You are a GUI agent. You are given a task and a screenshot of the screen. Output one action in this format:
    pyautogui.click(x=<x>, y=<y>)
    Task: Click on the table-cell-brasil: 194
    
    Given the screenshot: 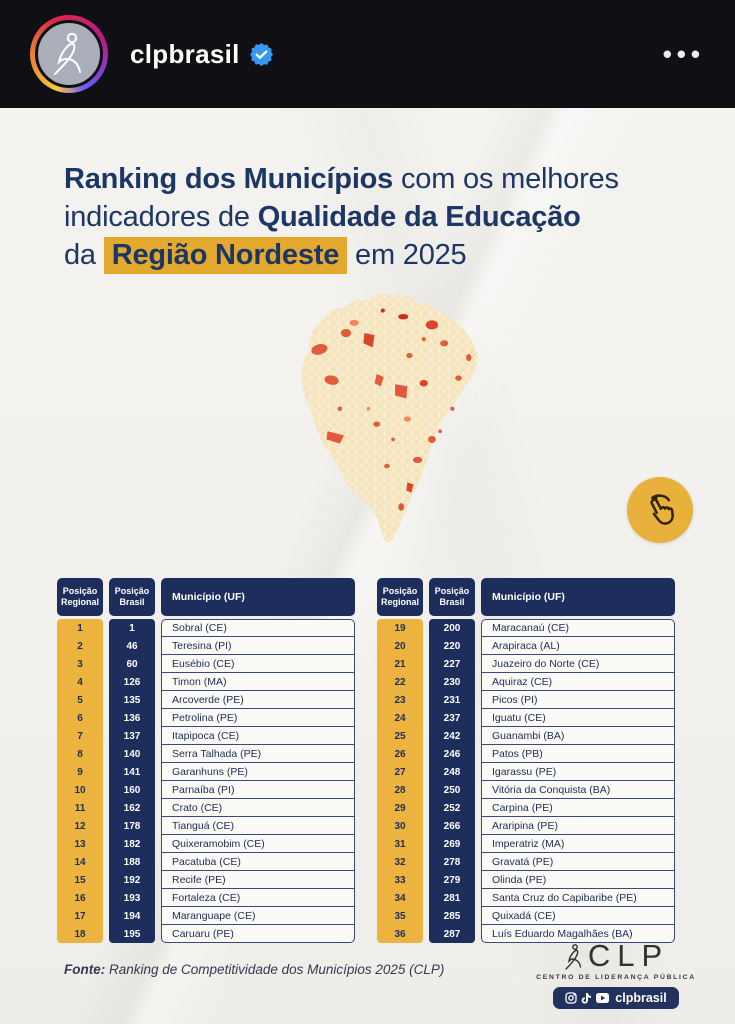 What is the action you would take?
    pyautogui.click(x=132, y=916)
    